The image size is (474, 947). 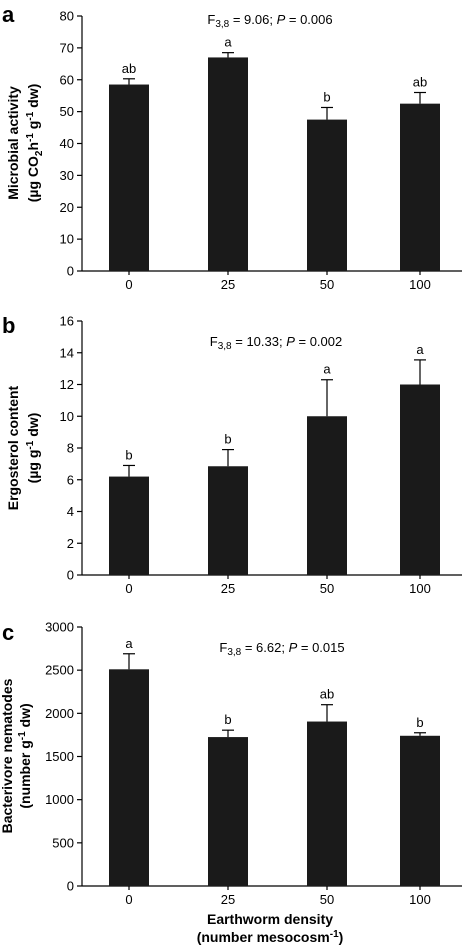 What do you see at coordinates (8, 325) in the screenshot?
I see `panel-letter-b: b` at bounding box center [8, 325].